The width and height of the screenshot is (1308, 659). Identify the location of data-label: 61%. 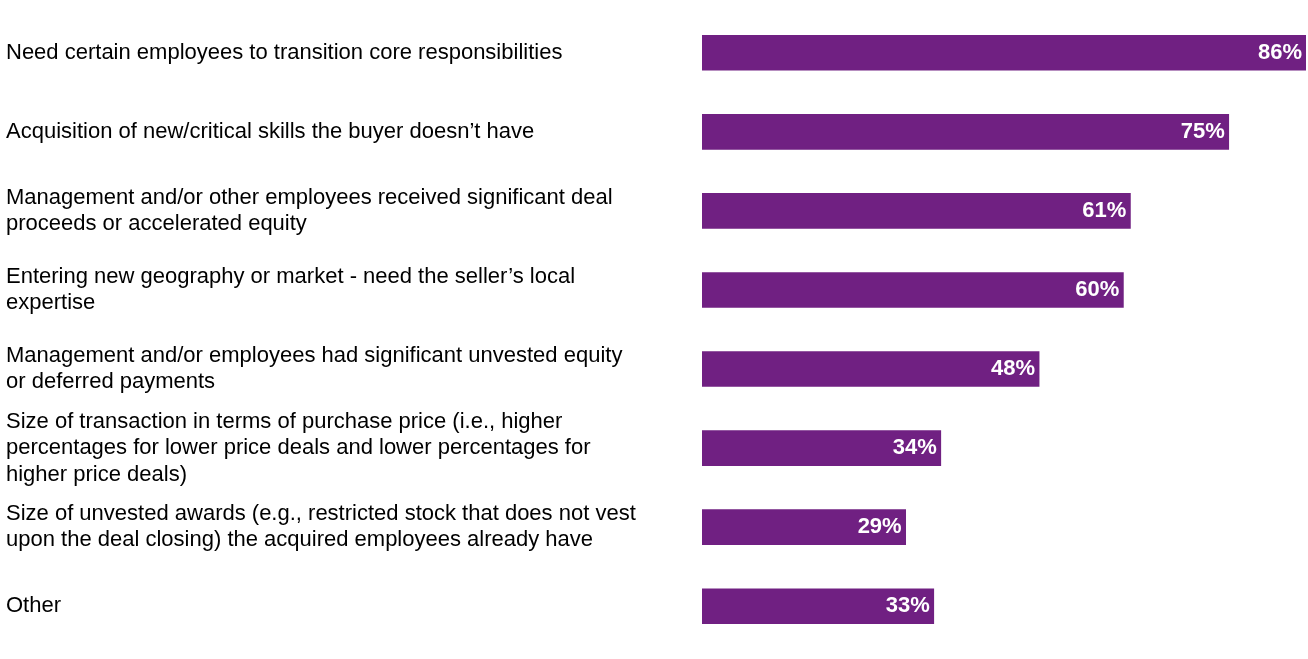
(1104, 209).